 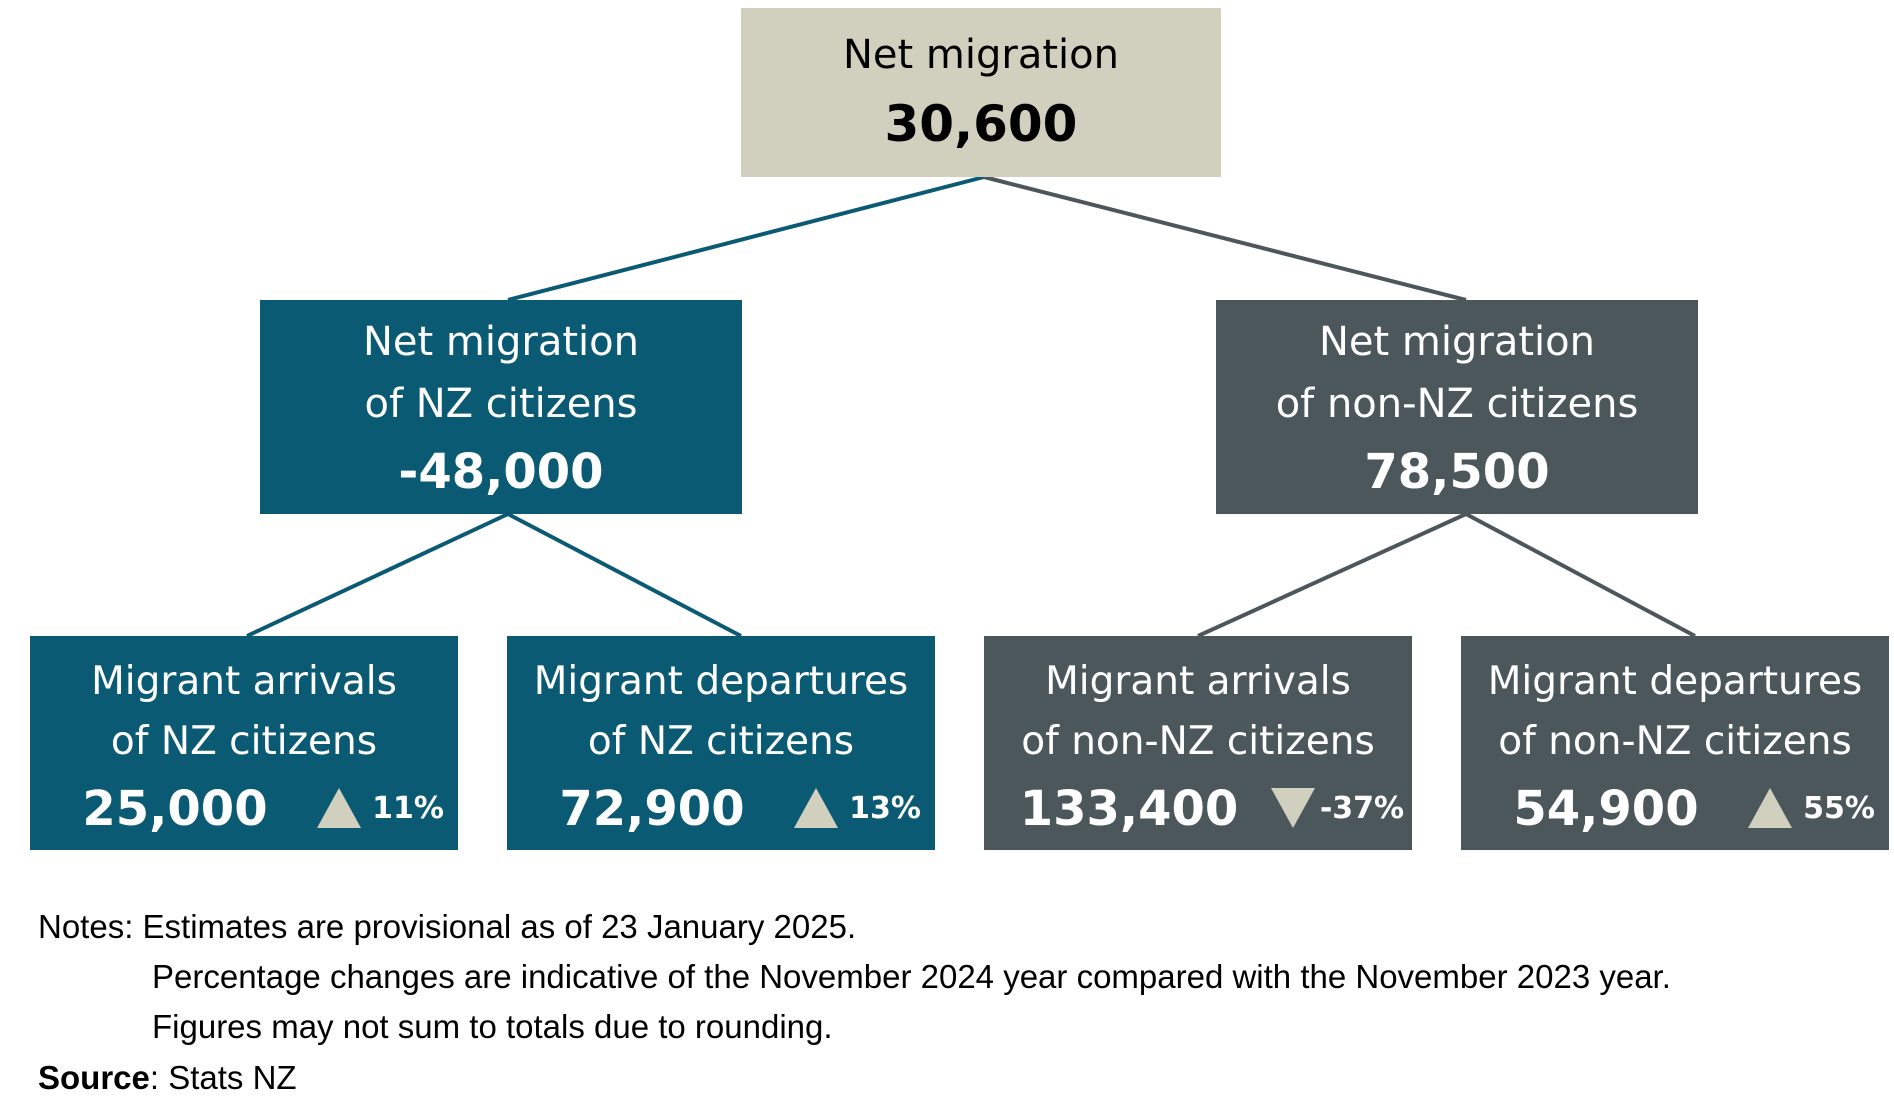 I want to click on nz-departures-label-line1: Migrant departures, so click(x=721, y=681).